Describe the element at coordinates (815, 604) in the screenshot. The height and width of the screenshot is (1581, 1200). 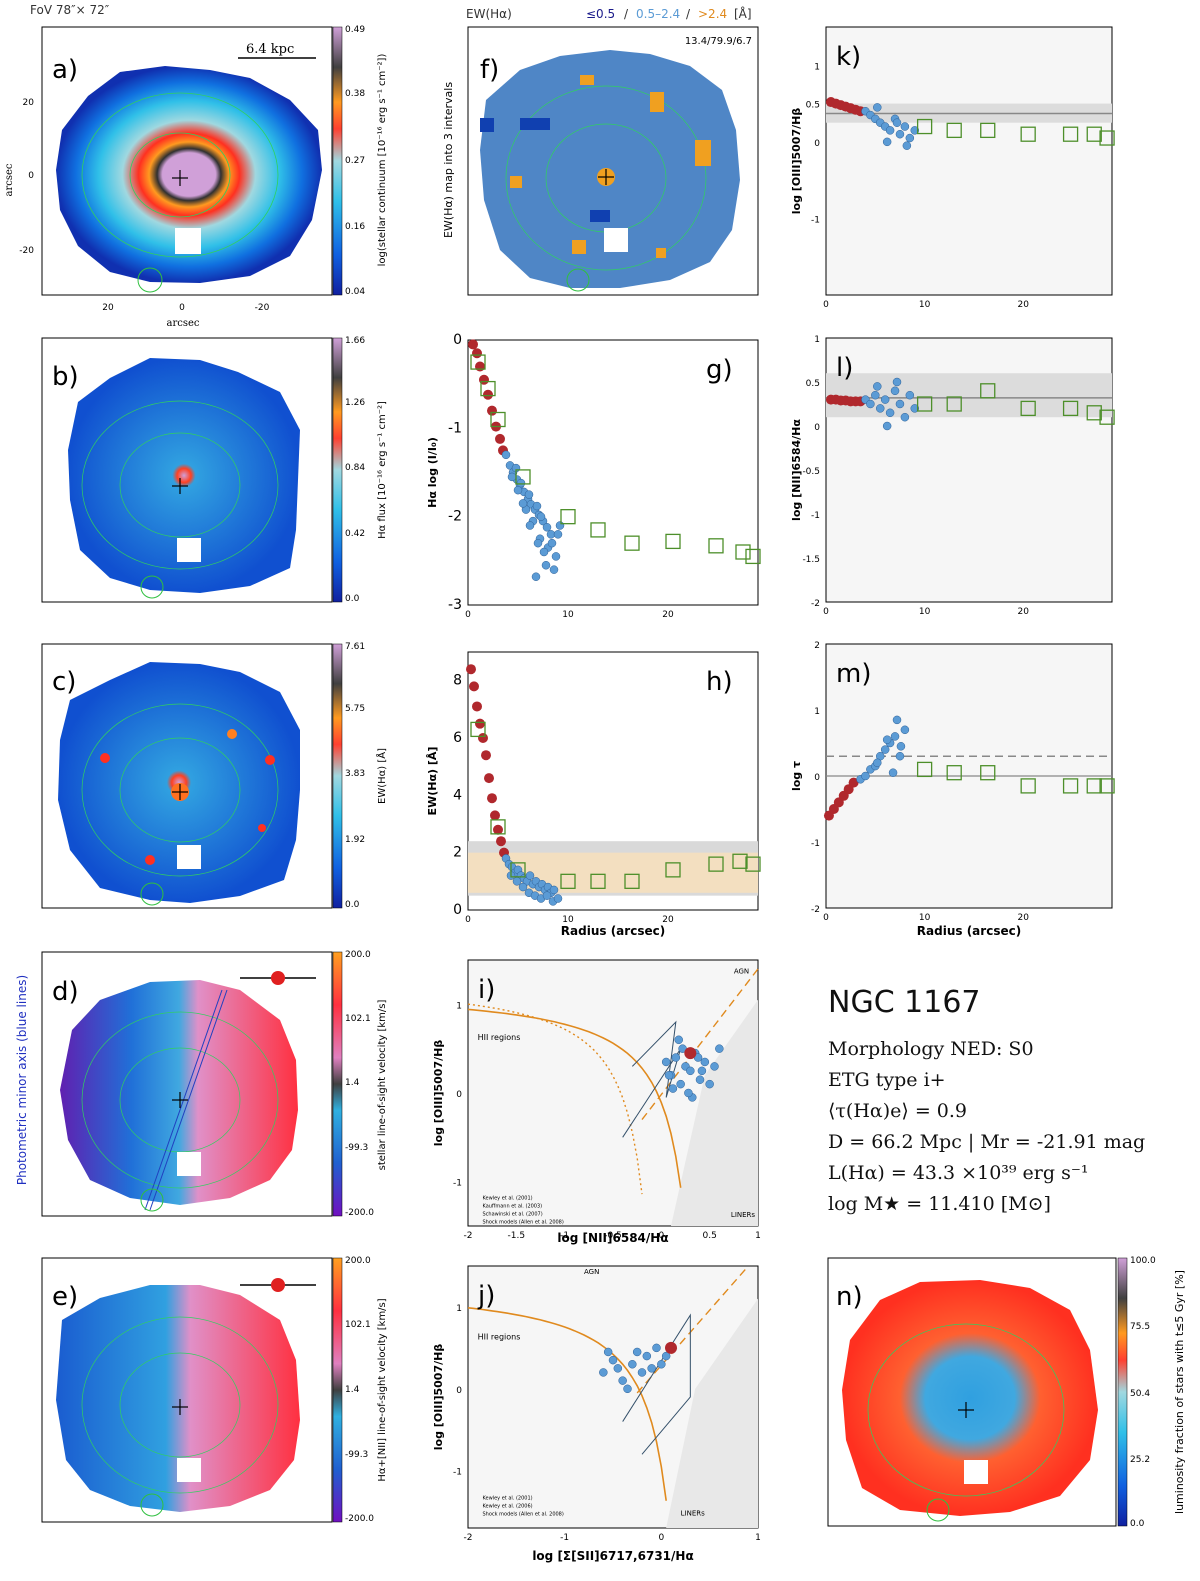
I see `y-tick: -2` at that location.